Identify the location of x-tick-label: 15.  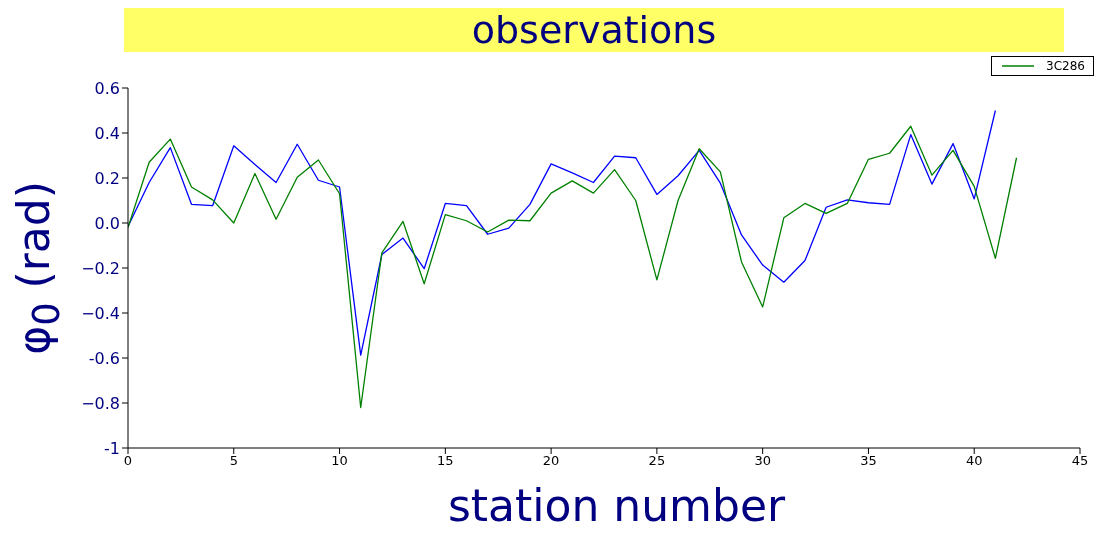
(445, 461).